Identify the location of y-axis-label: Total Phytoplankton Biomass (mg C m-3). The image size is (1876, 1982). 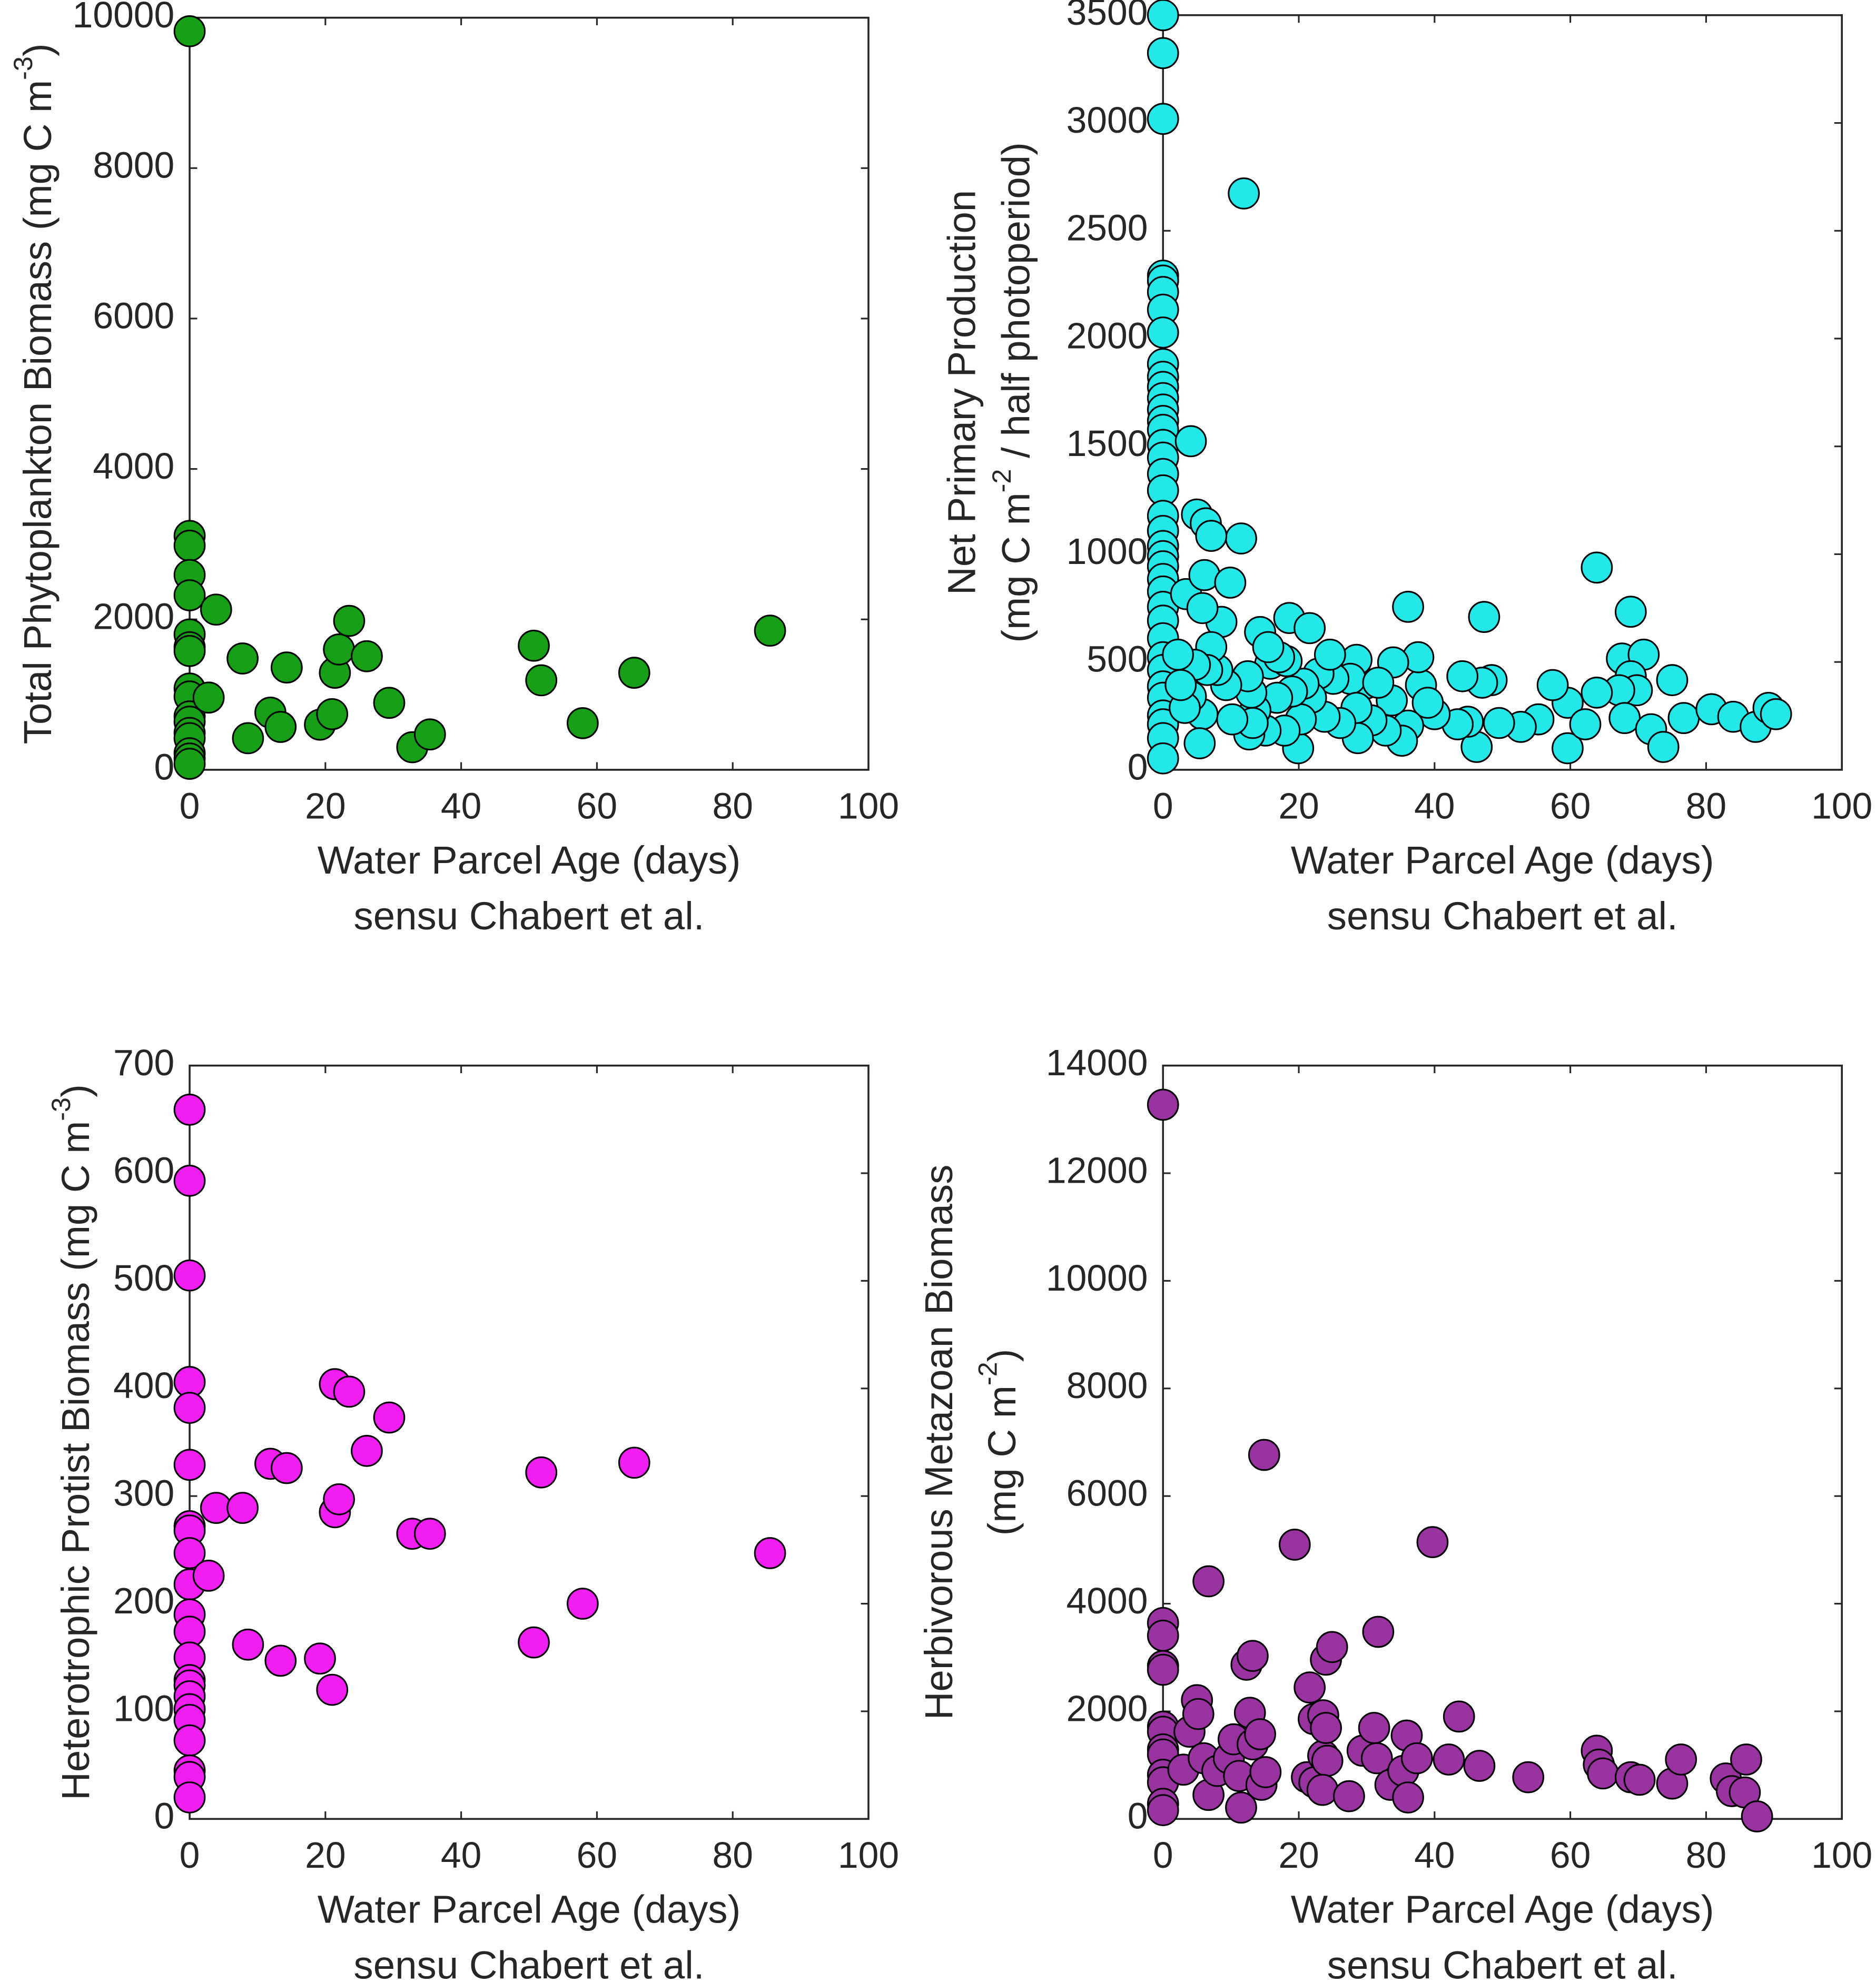
(33, 393).